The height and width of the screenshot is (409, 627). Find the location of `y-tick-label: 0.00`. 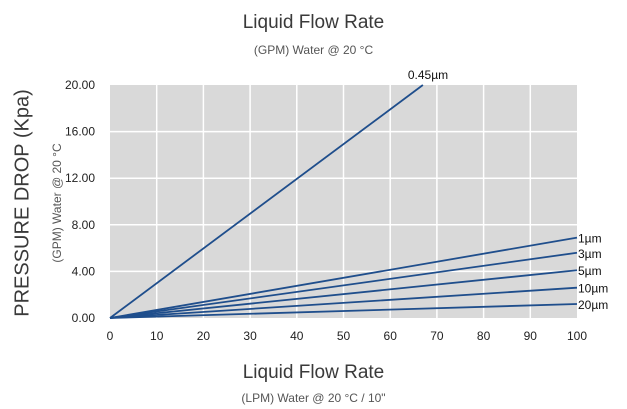

y-tick-label: 0.00 is located at coordinates (84, 318).